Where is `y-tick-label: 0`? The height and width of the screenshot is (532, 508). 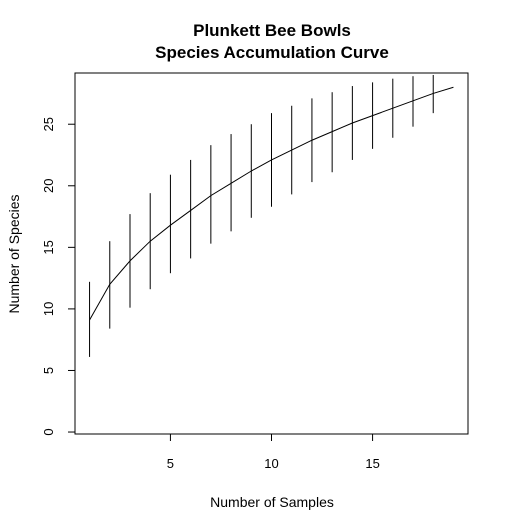 y-tick-label: 0 is located at coordinates (48, 431).